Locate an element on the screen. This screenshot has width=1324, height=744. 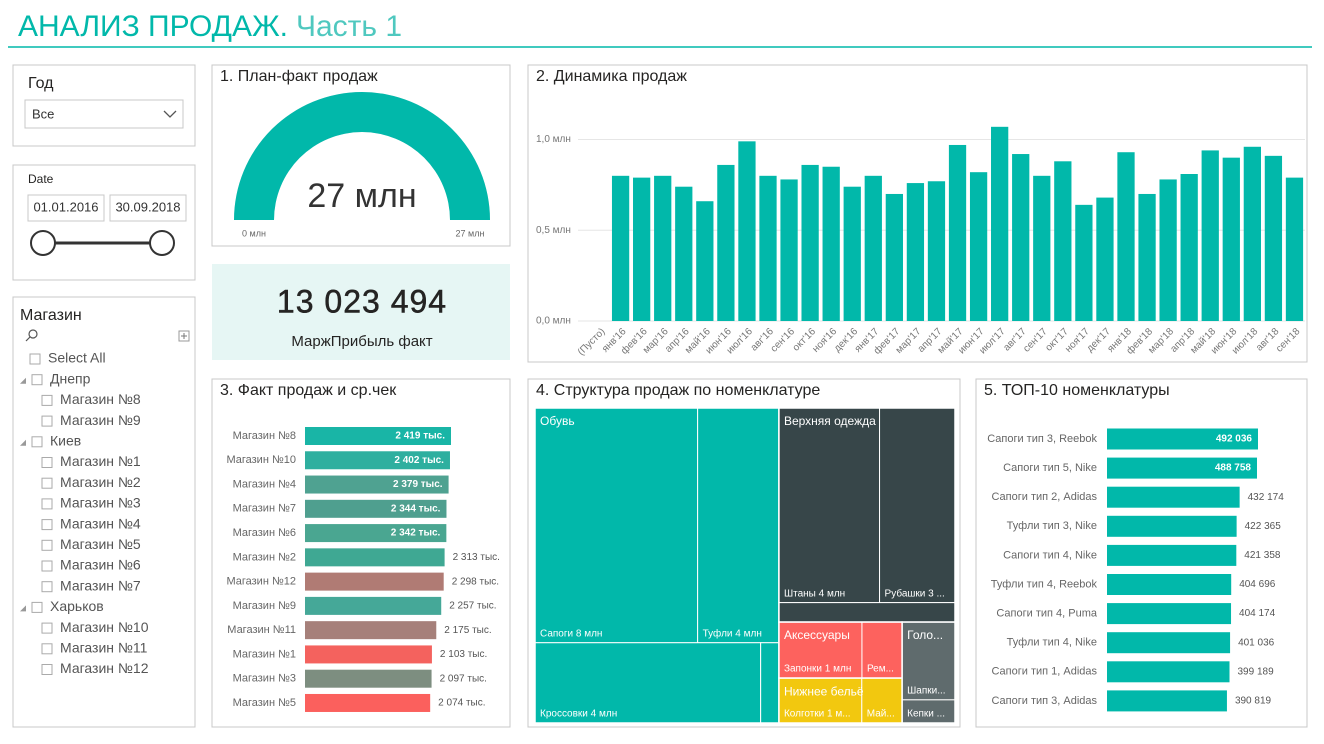
y-tick-label: Магазин №5 is located at coordinates (264, 703).